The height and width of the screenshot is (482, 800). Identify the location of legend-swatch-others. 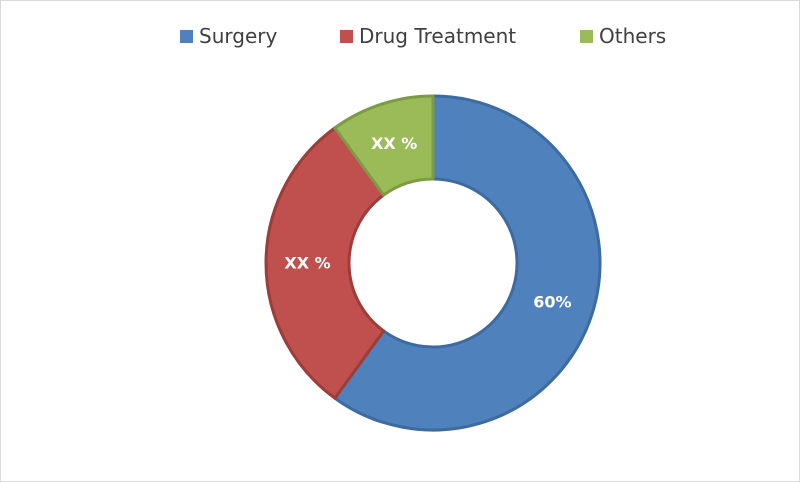
(586, 36).